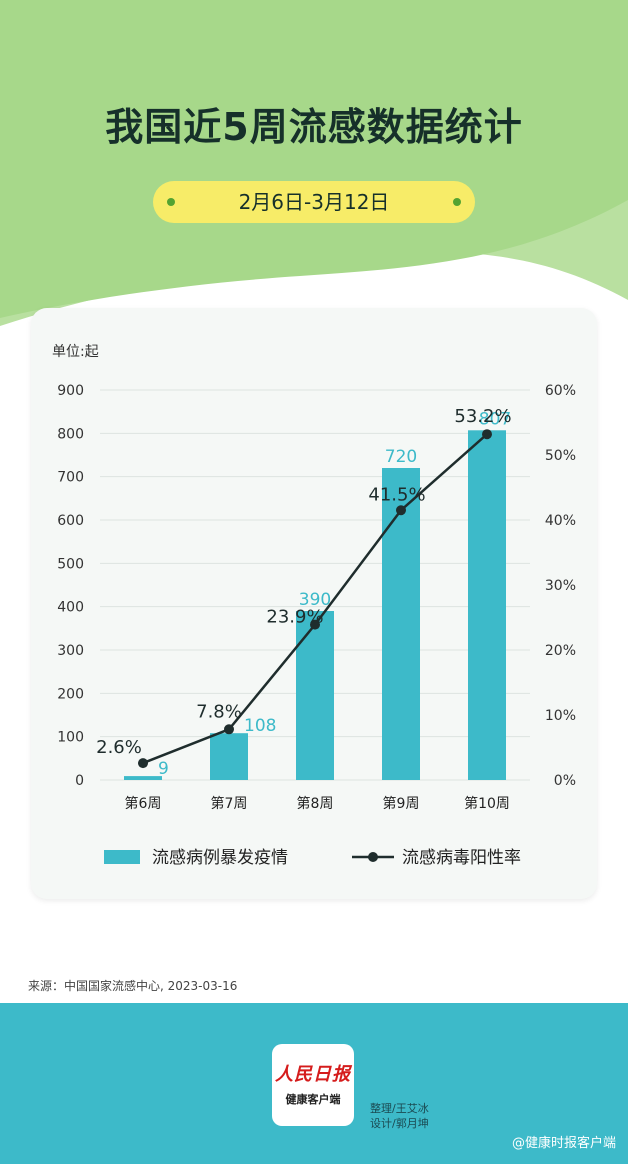 This screenshot has width=628, height=1164. What do you see at coordinates (70, 478) in the screenshot?
I see `y-left-tick-label: 700` at bounding box center [70, 478].